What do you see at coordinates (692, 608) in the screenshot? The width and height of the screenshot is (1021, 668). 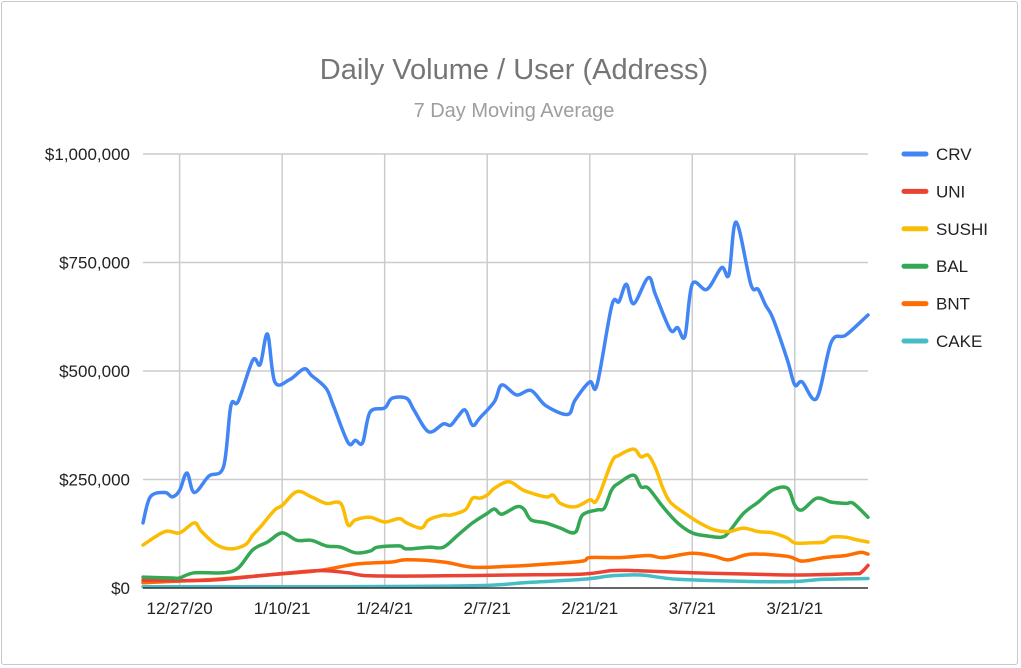 I see `x-tick-label: 3/7/21` at bounding box center [692, 608].